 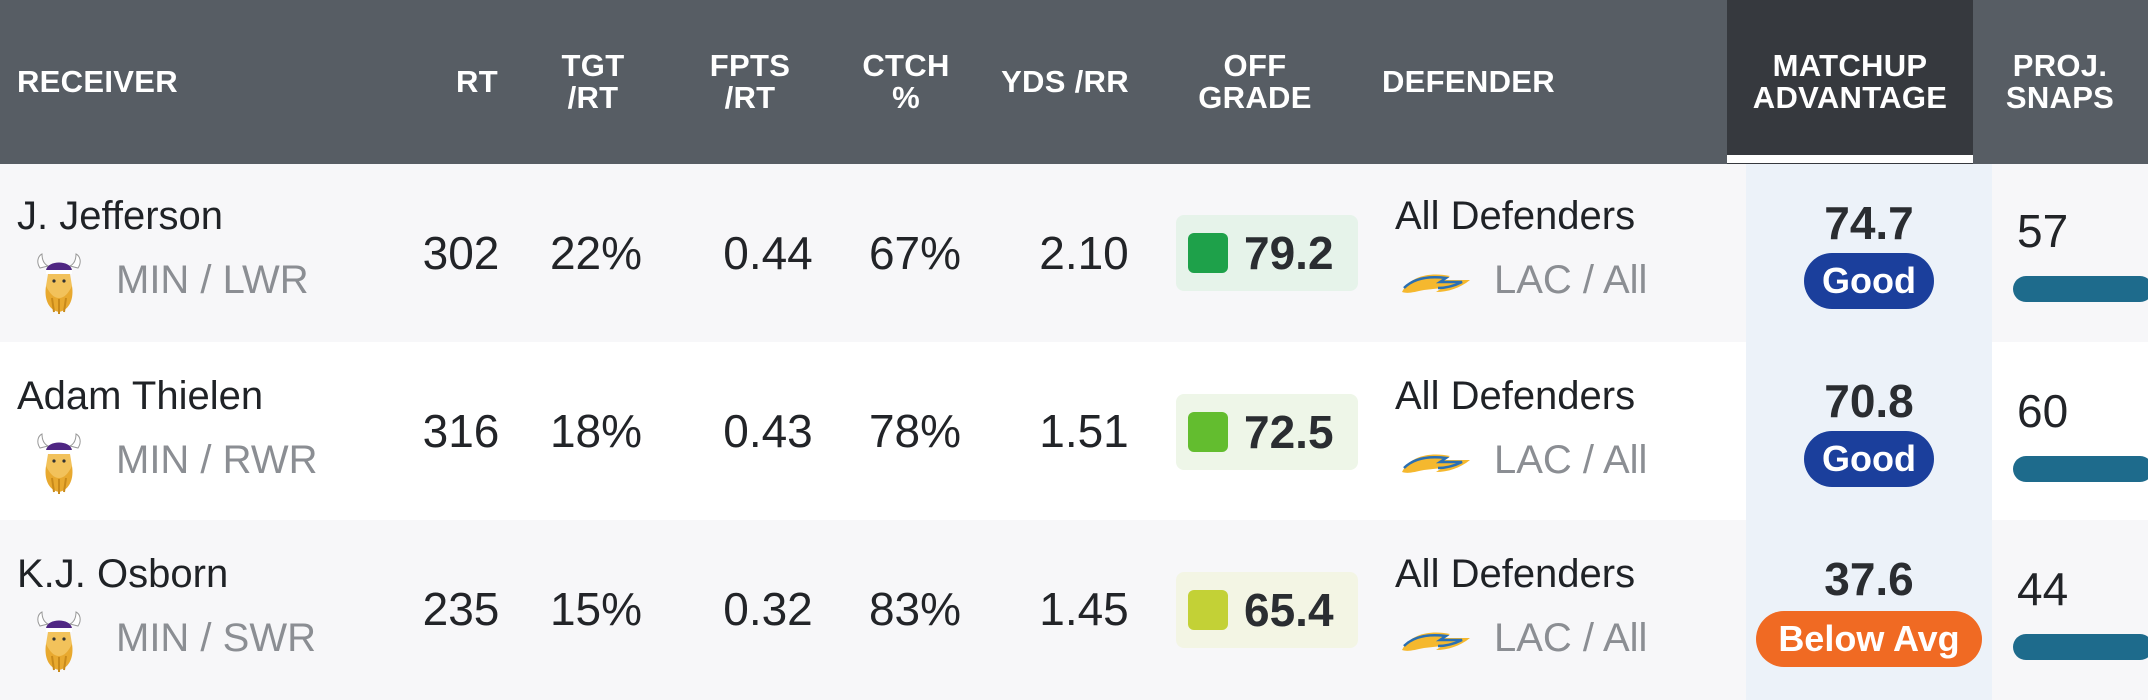 I want to click on matchup-rating-badge: Below Avg, so click(x=1869, y=639).